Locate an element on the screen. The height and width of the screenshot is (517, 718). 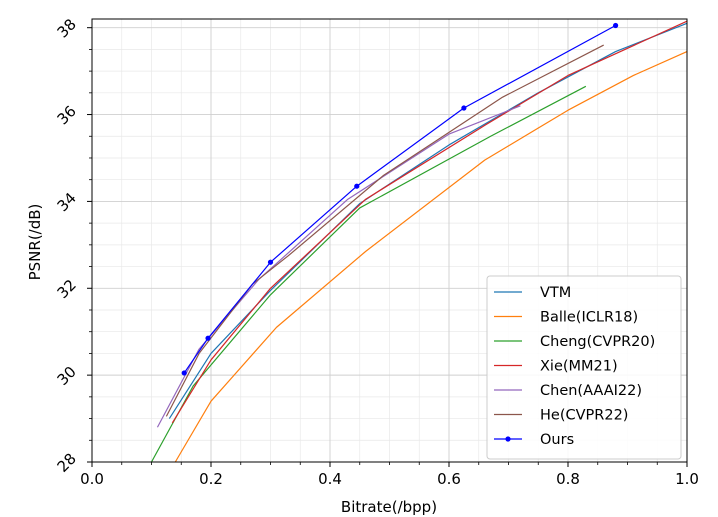
x-tick-label: 0.6 is located at coordinates (449, 479).